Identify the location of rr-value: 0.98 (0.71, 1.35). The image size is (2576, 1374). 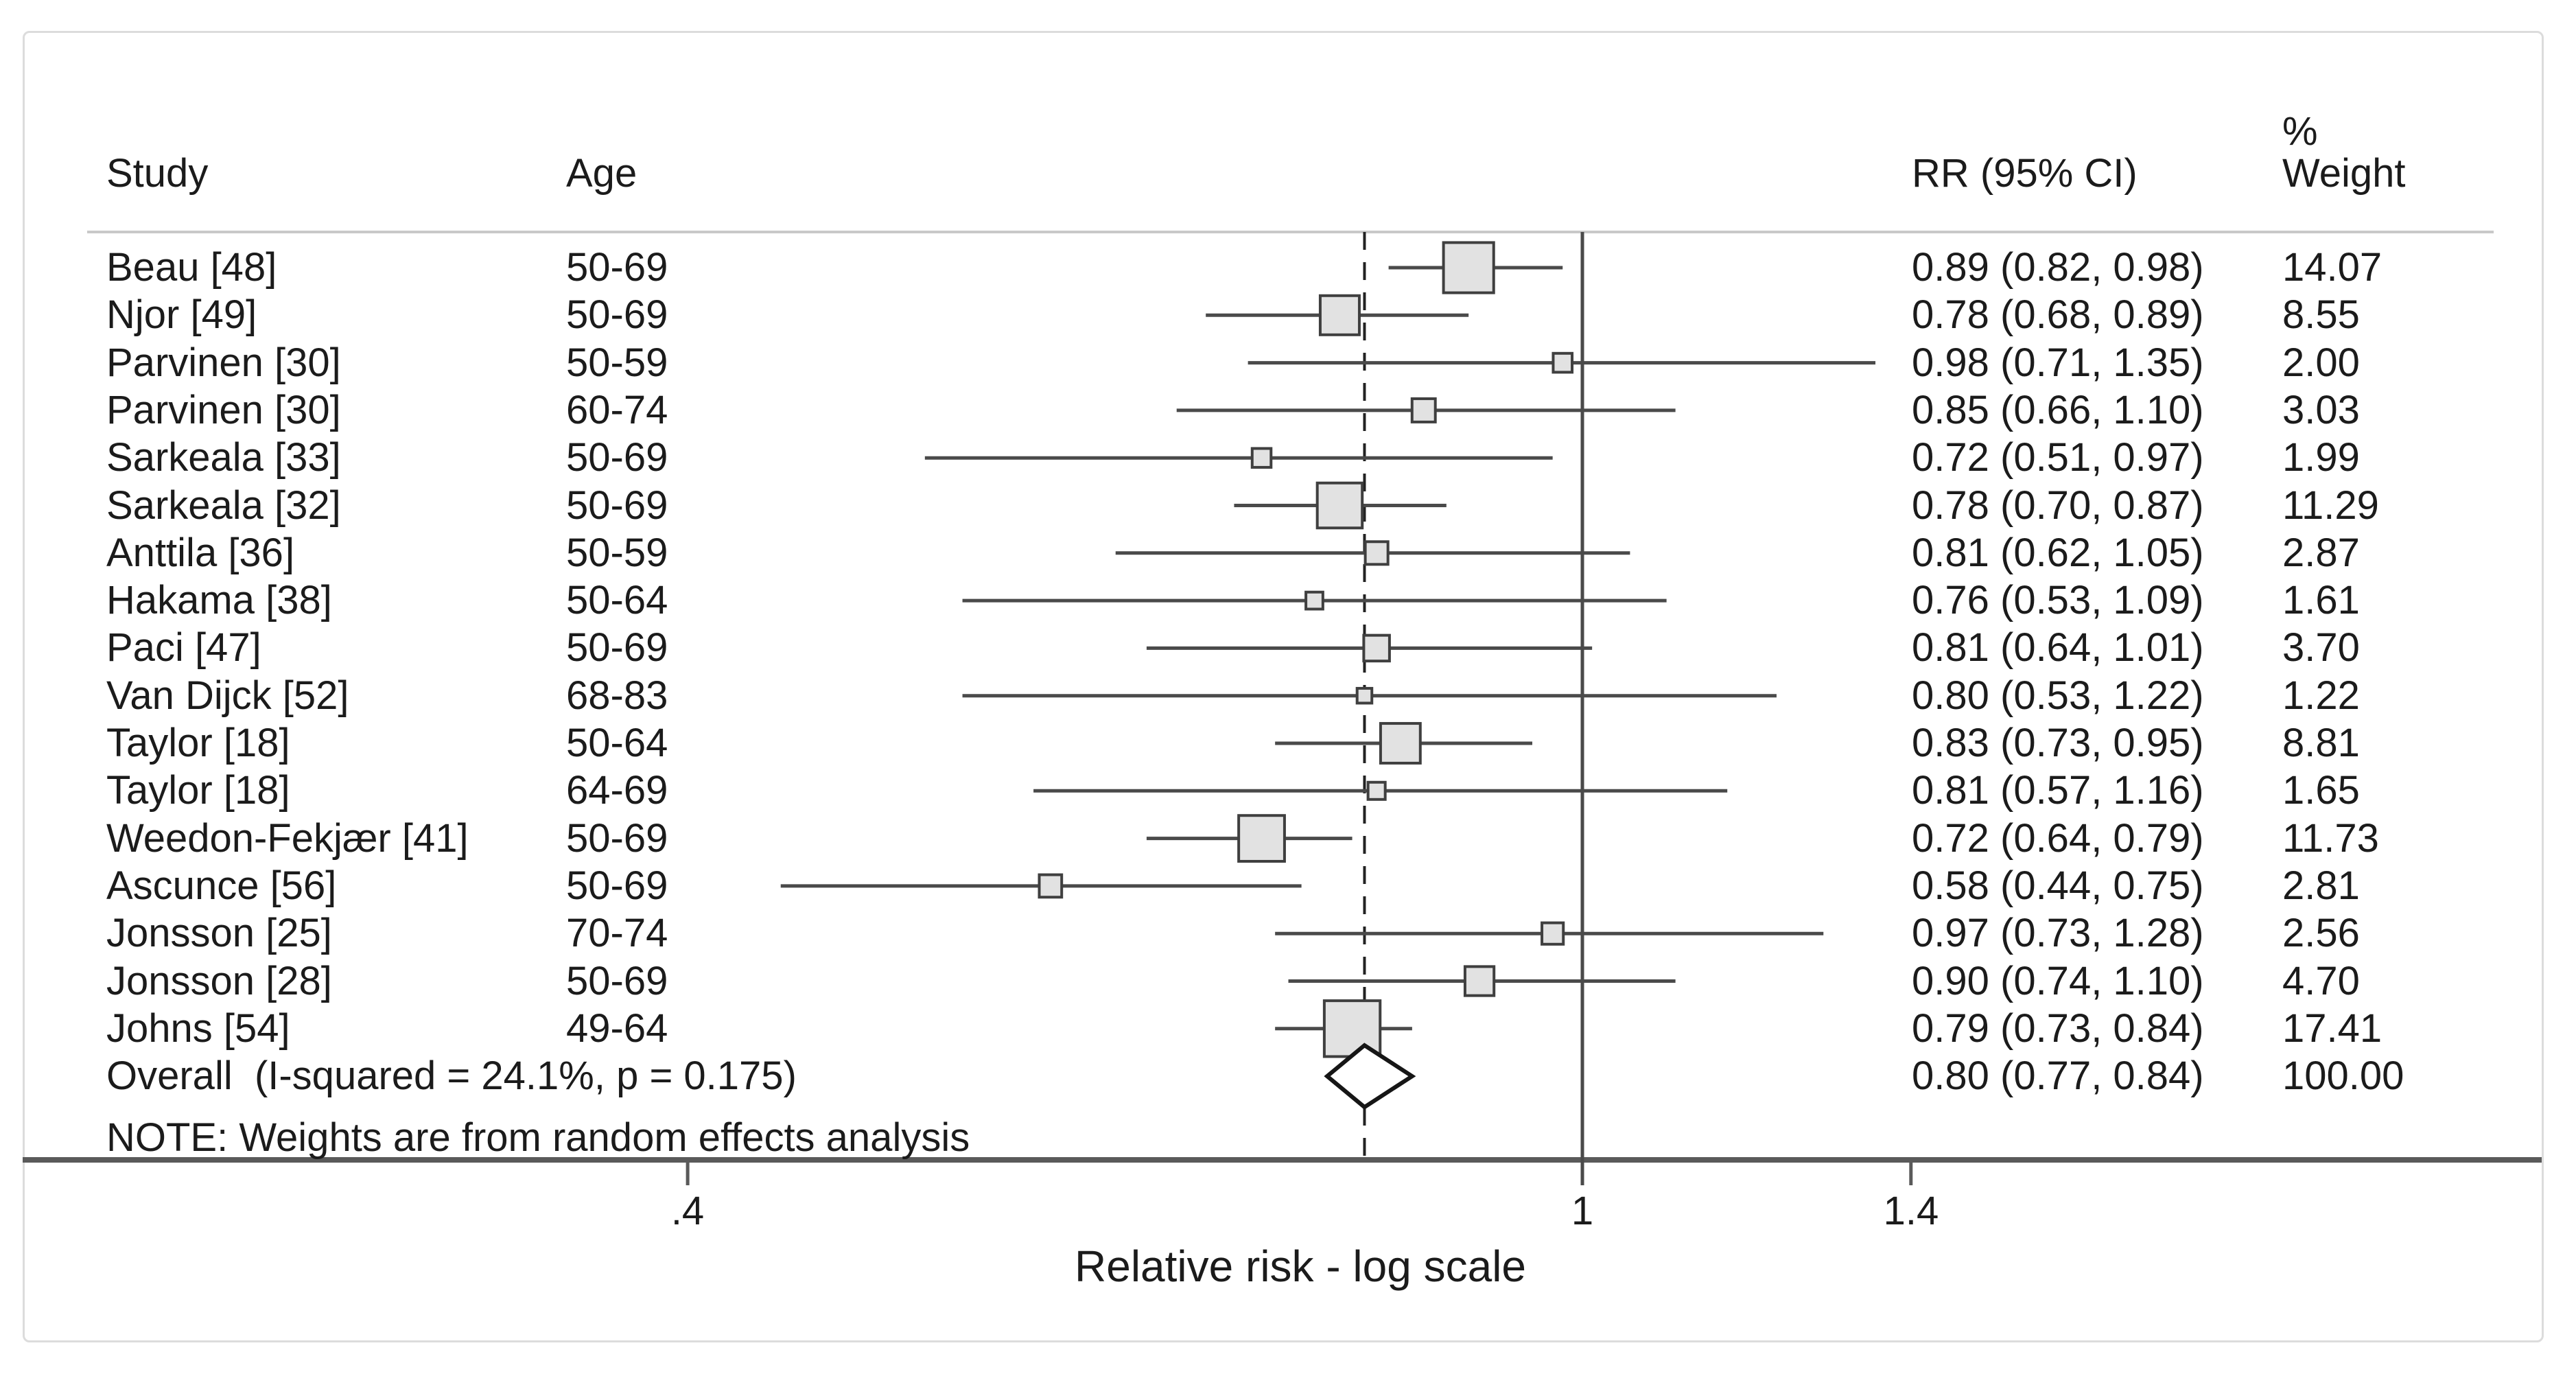
(2058, 362).